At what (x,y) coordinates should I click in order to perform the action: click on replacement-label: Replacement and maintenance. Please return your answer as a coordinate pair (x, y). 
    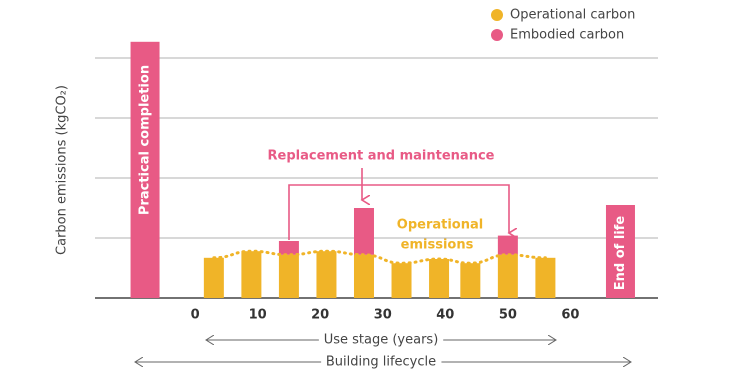
    Looking at the image, I should click on (381, 156).